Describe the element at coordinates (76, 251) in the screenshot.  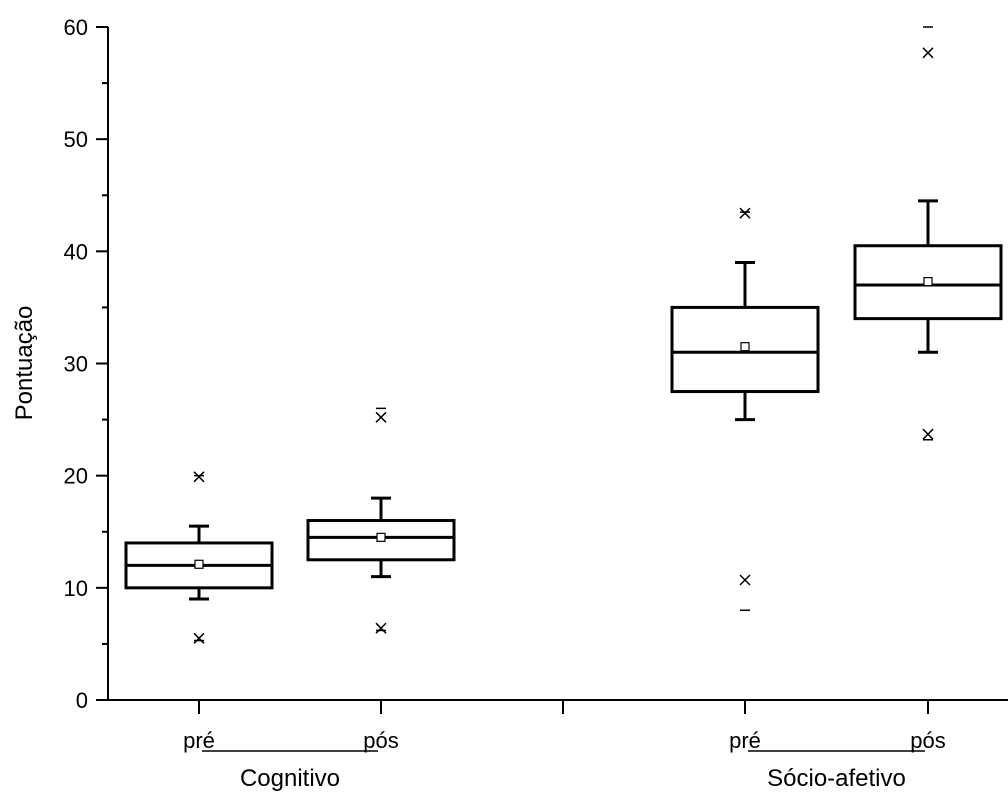
I see `y-tick-label: 40` at that location.